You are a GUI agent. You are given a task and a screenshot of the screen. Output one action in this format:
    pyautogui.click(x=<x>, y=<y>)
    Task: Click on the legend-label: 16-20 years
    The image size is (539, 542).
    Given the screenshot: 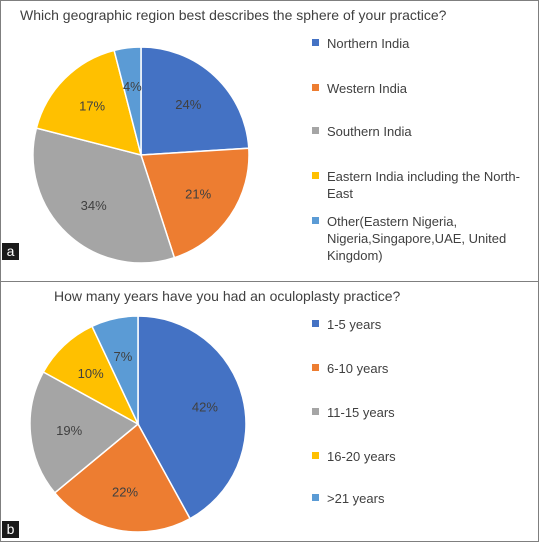 What is the action you would take?
    pyautogui.click(x=361, y=456)
    